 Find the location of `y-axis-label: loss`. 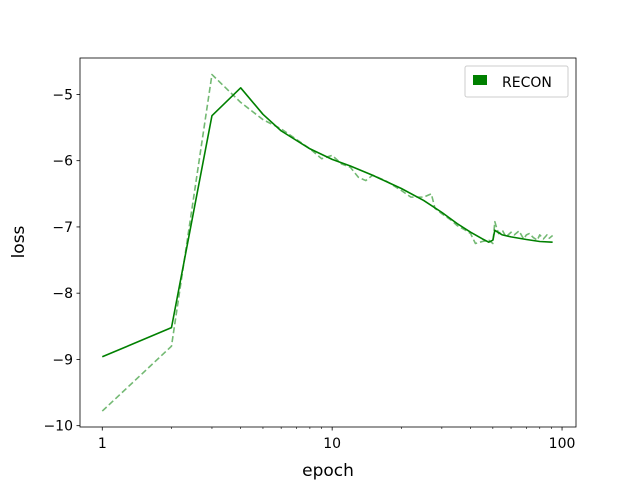

y-axis-label: loss is located at coordinates (19, 241).